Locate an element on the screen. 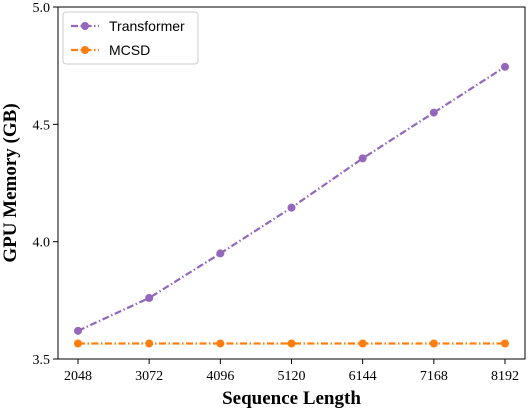  x-ticks: 2048 3072 4096 5120 6144 7168 8192 is located at coordinates (291, 371).